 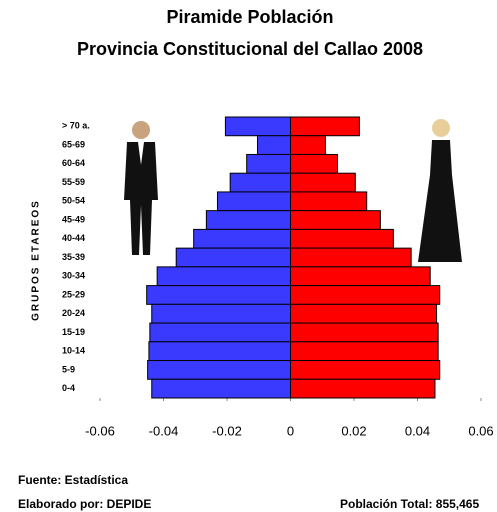 What do you see at coordinates (73, 182) in the screenshot?
I see `category-label: 55-59` at bounding box center [73, 182].